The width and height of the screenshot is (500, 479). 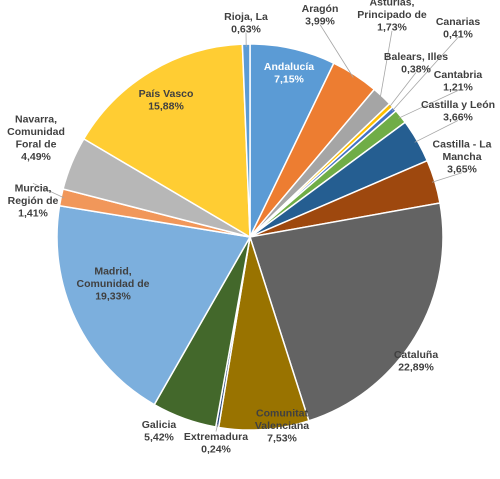 What do you see at coordinates (166, 141) in the screenshot?
I see `slice-pais-vasco` at bounding box center [166, 141].